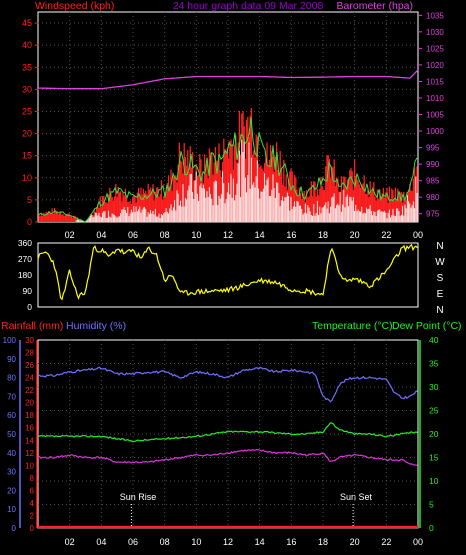  Describe the element at coordinates (25, 259) in the screenshot. I see `direction-tick-label: 270` at that location.